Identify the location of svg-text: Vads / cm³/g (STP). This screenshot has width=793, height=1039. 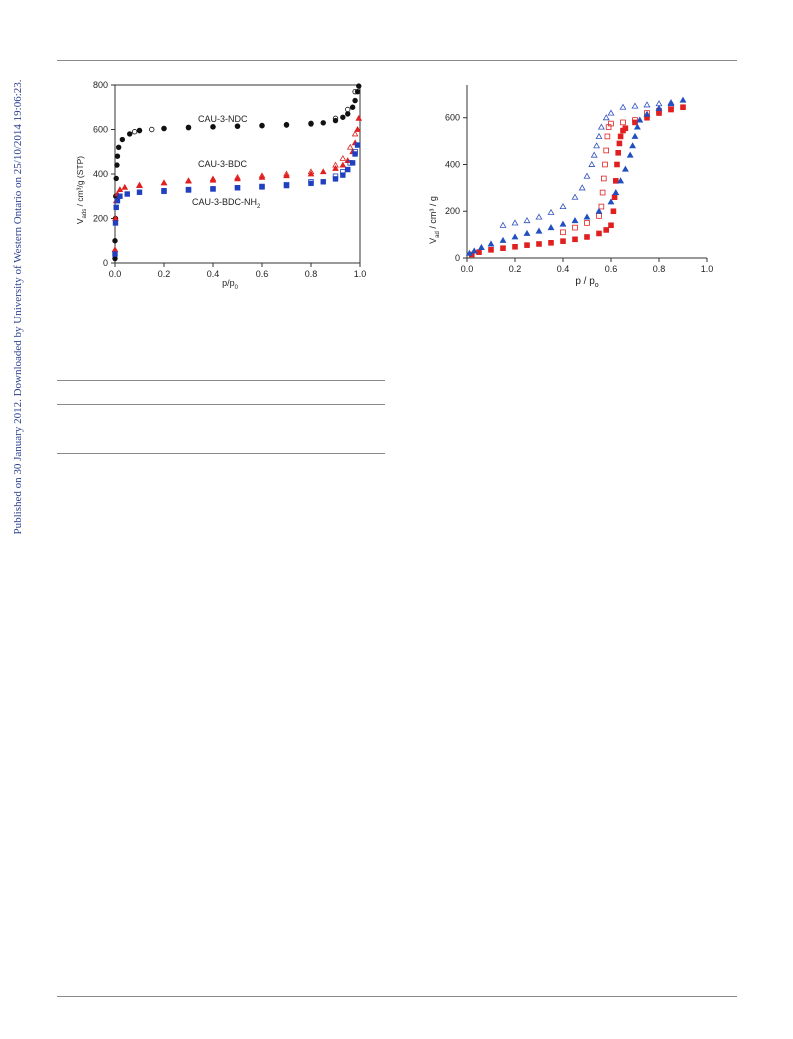
(81, 190).